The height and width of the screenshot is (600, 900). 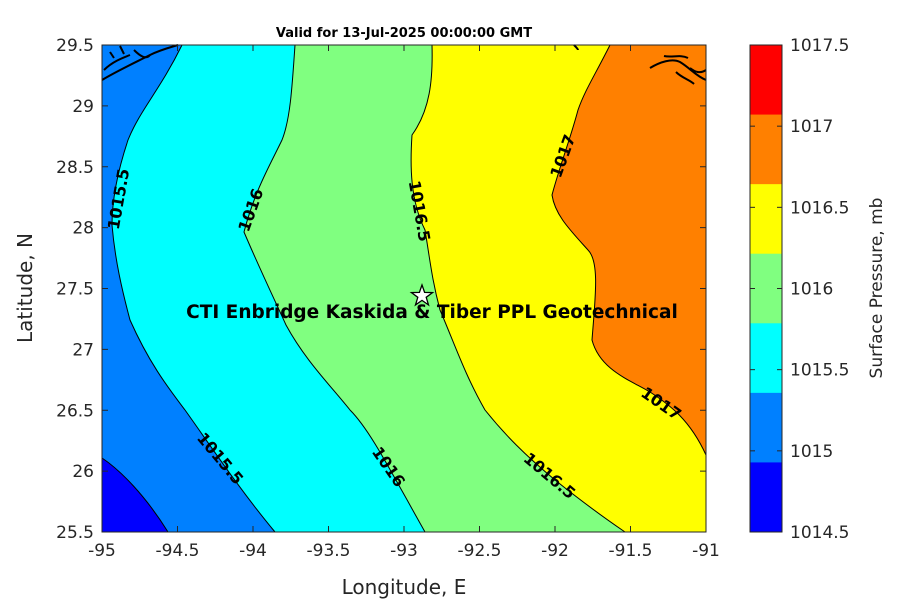 What do you see at coordinates (811, 452) in the screenshot?
I see `colorbar-tick-label: 1015` at bounding box center [811, 452].